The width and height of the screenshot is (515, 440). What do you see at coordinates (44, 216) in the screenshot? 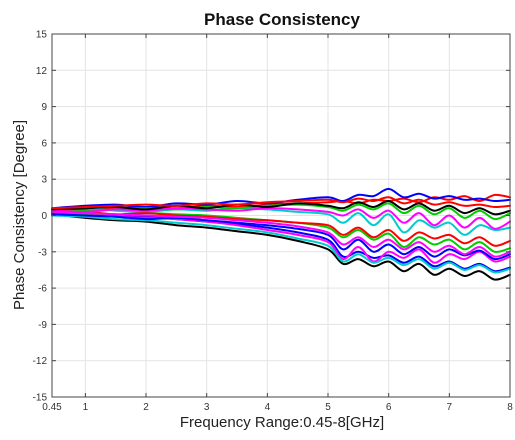
I see `y-tick-label: 0` at bounding box center [44, 216].